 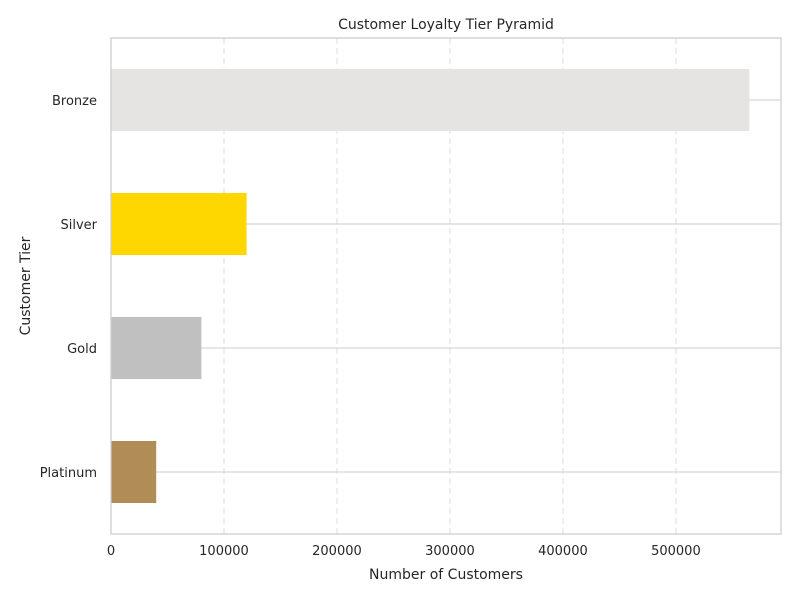 I want to click on chart-title: Customer Loyalty Tier Pyramid, so click(x=446, y=25).